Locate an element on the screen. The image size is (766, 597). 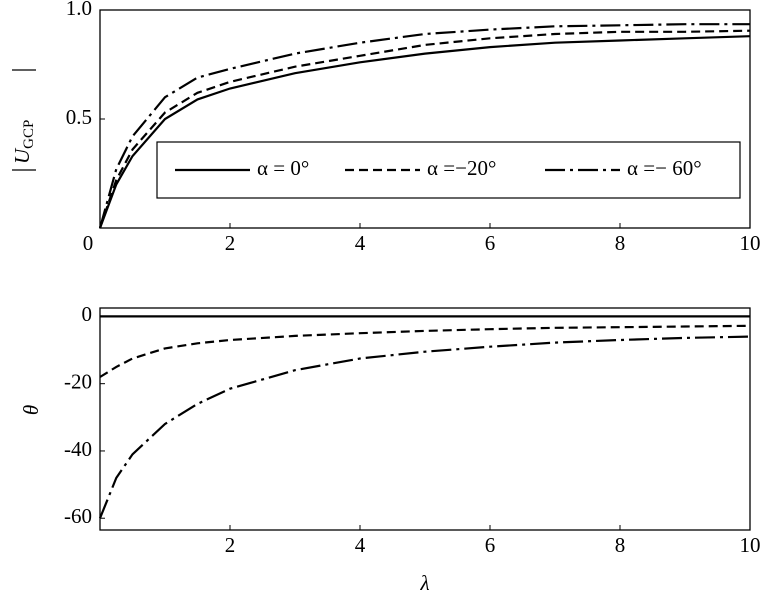
legend-label: α =− 60° is located at coordinates (664, 168).